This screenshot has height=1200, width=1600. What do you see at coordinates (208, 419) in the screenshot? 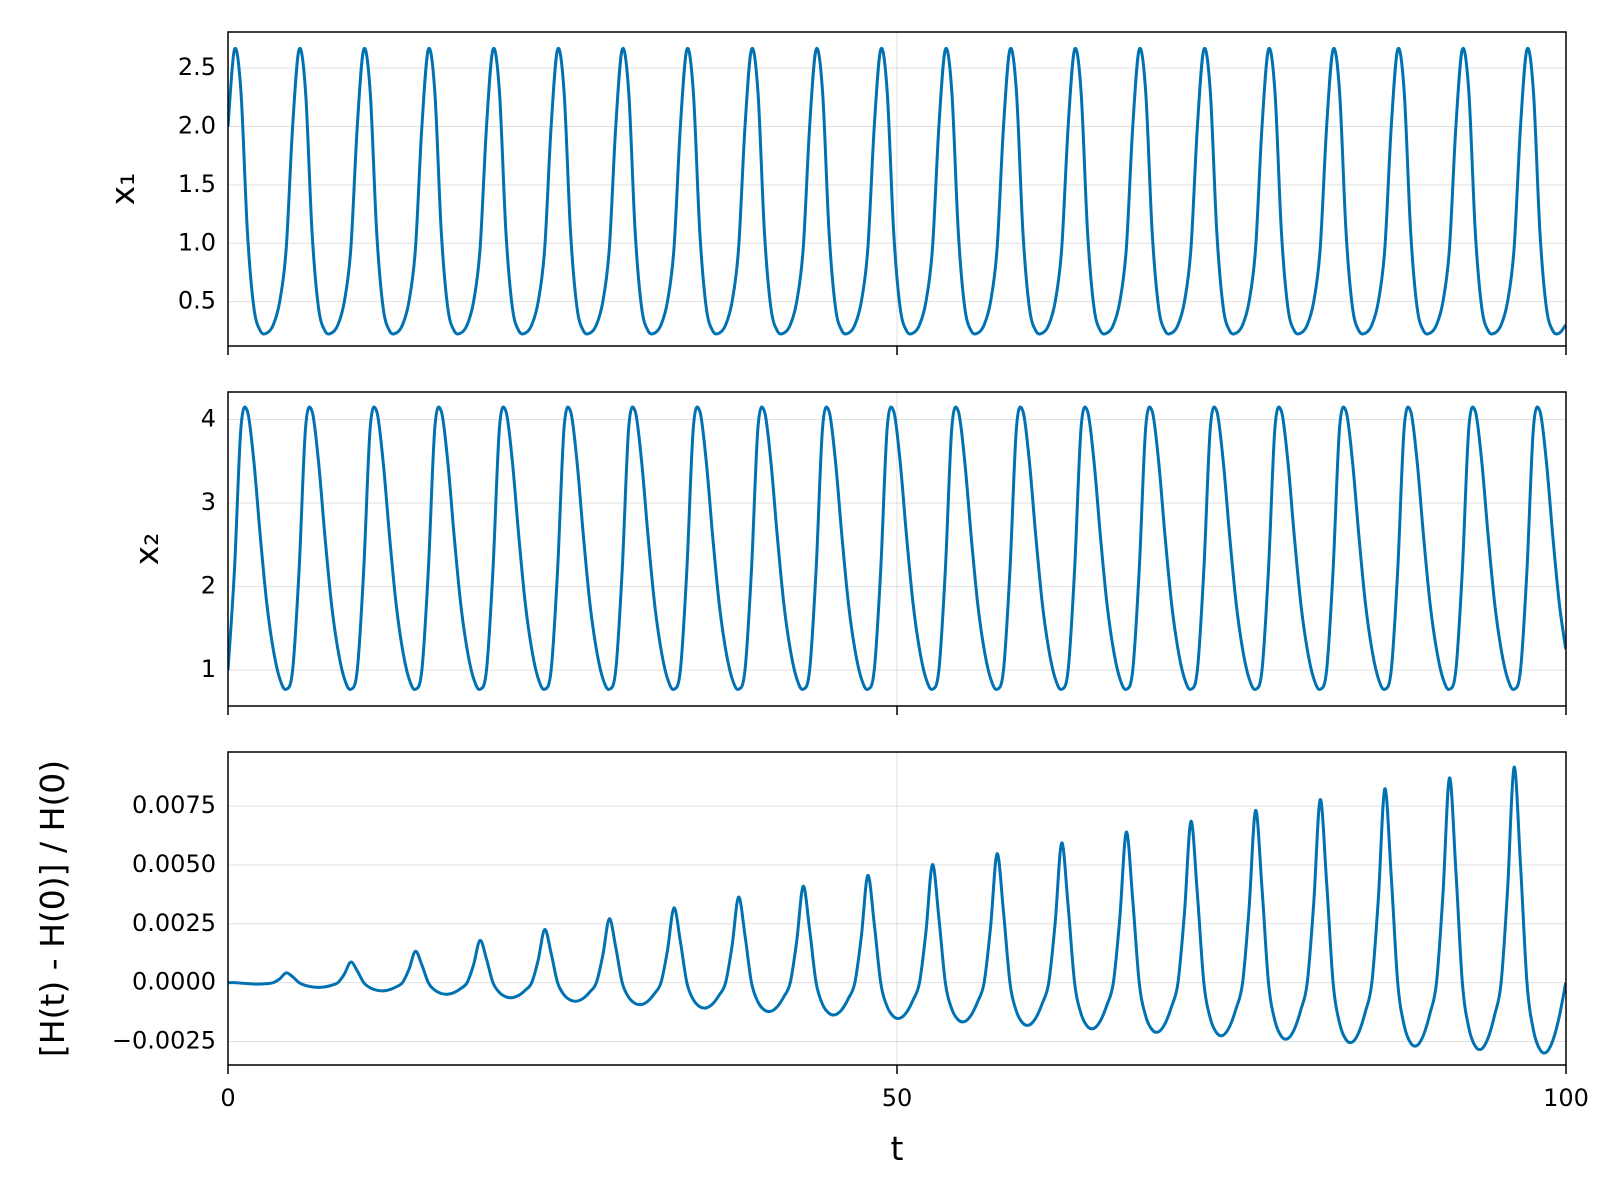
I see `y-tick-label: 4` at bounding box center [208, 419].